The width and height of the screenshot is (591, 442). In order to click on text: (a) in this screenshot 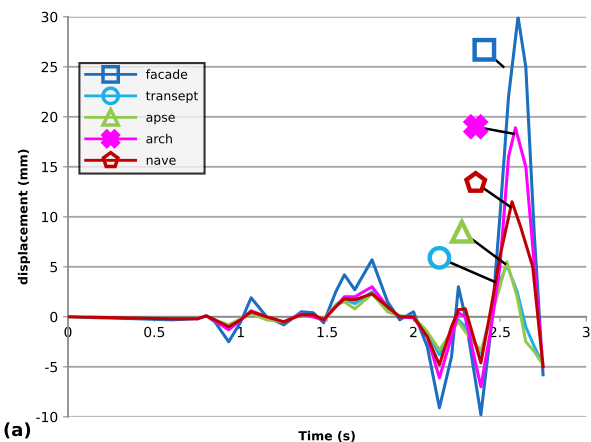, I will do `click(17, 430)`.